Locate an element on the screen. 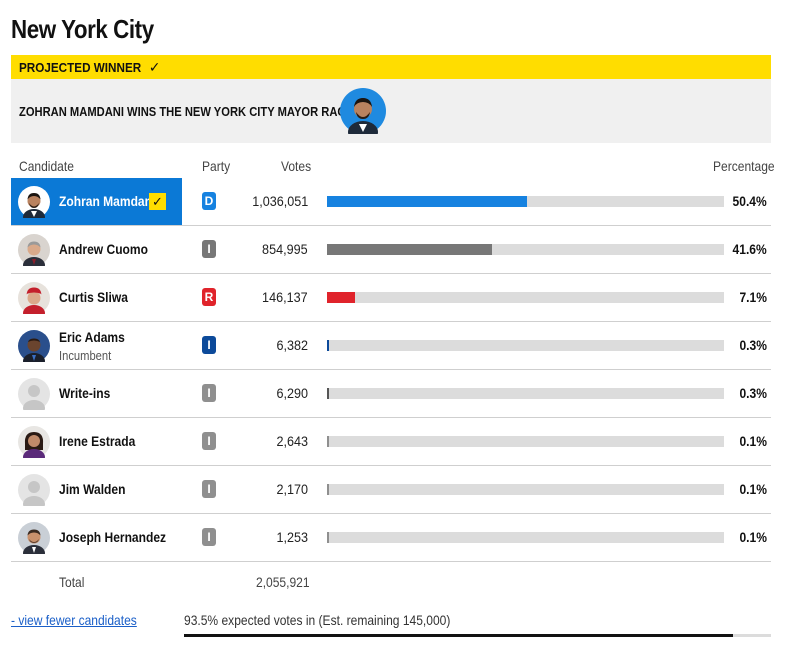 This screenshot has width=806, height=659. winner-photo-avatar is located at coordinates (363, 111).